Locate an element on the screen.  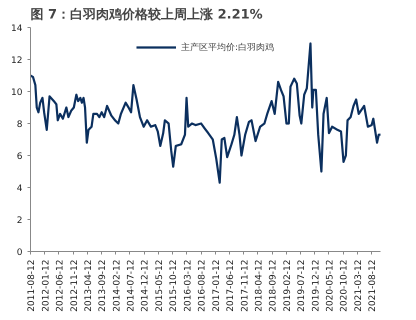
y-tick-label: 6 is located at coordinates (19, 157).